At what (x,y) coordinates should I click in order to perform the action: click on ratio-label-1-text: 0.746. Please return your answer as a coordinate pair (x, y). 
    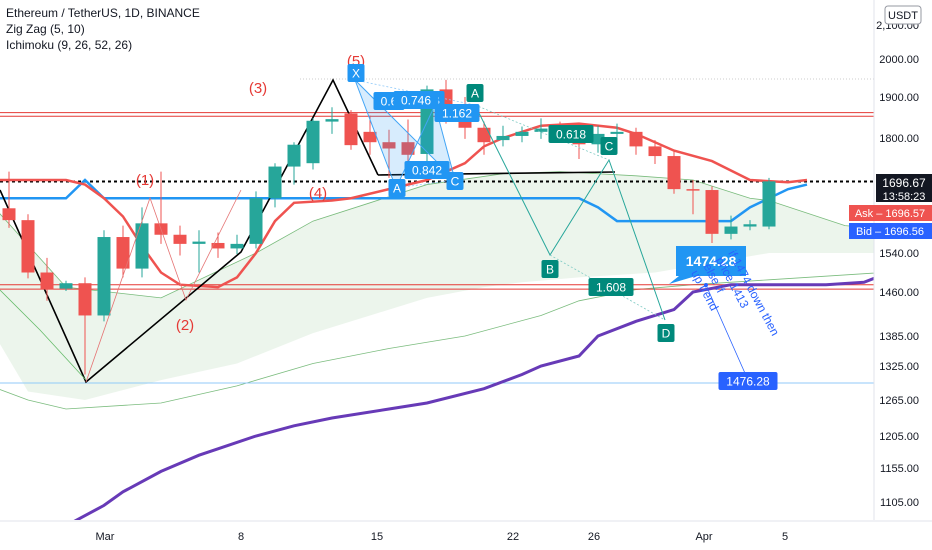
    Looking at the image, I should click on (416, 101).